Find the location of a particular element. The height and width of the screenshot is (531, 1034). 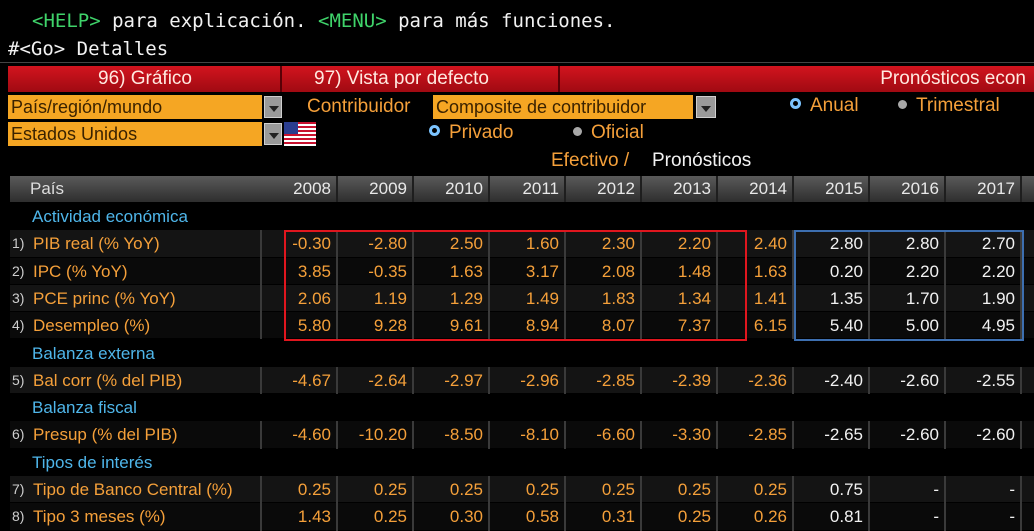

radio-label: Trimestral is located at coordinates (958, 105).